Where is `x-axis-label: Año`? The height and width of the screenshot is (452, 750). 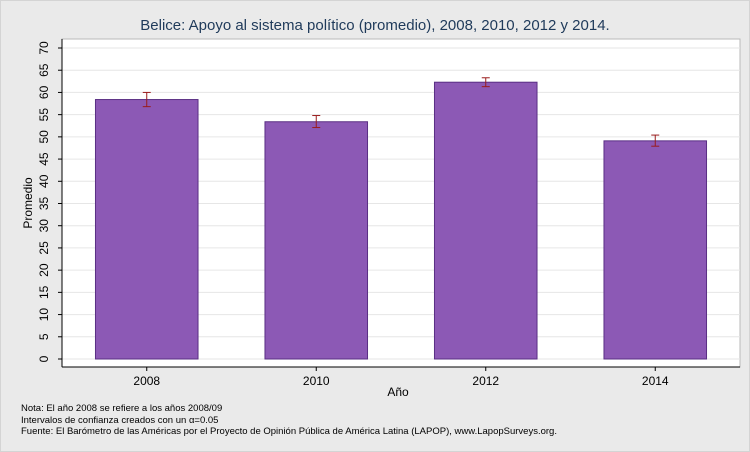 x-axis-label: Año is located at coordinates (398, 392).